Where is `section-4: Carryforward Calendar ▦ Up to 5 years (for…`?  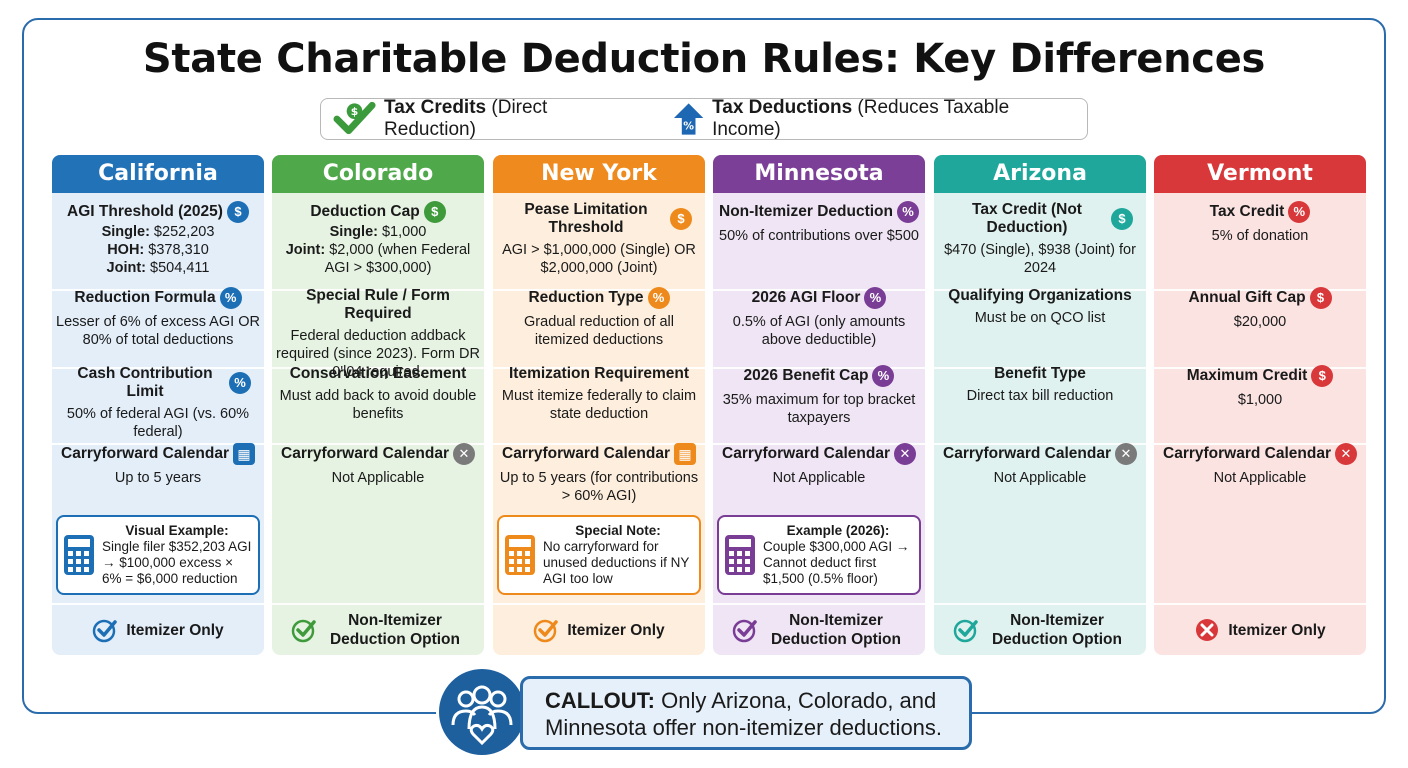
section-4: Carryforward Calendar ▦ Up to 5 years (for… is located at coordinates (599, 474).